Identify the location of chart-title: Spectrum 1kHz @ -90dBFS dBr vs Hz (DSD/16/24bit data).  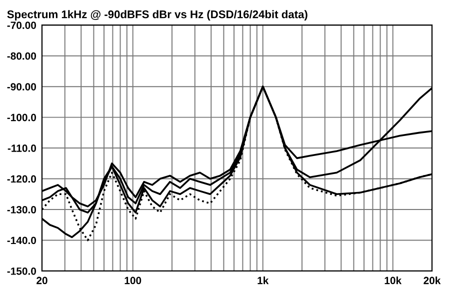
(157, 15).